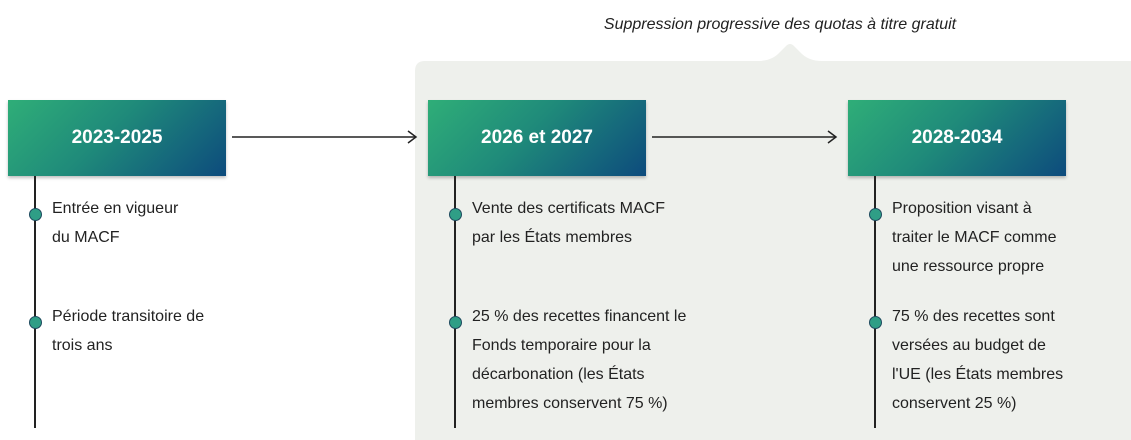 The height and width of the screenshot is (440, 1131). I want to click on item-text: Période transitoire de, so click(128, 316).